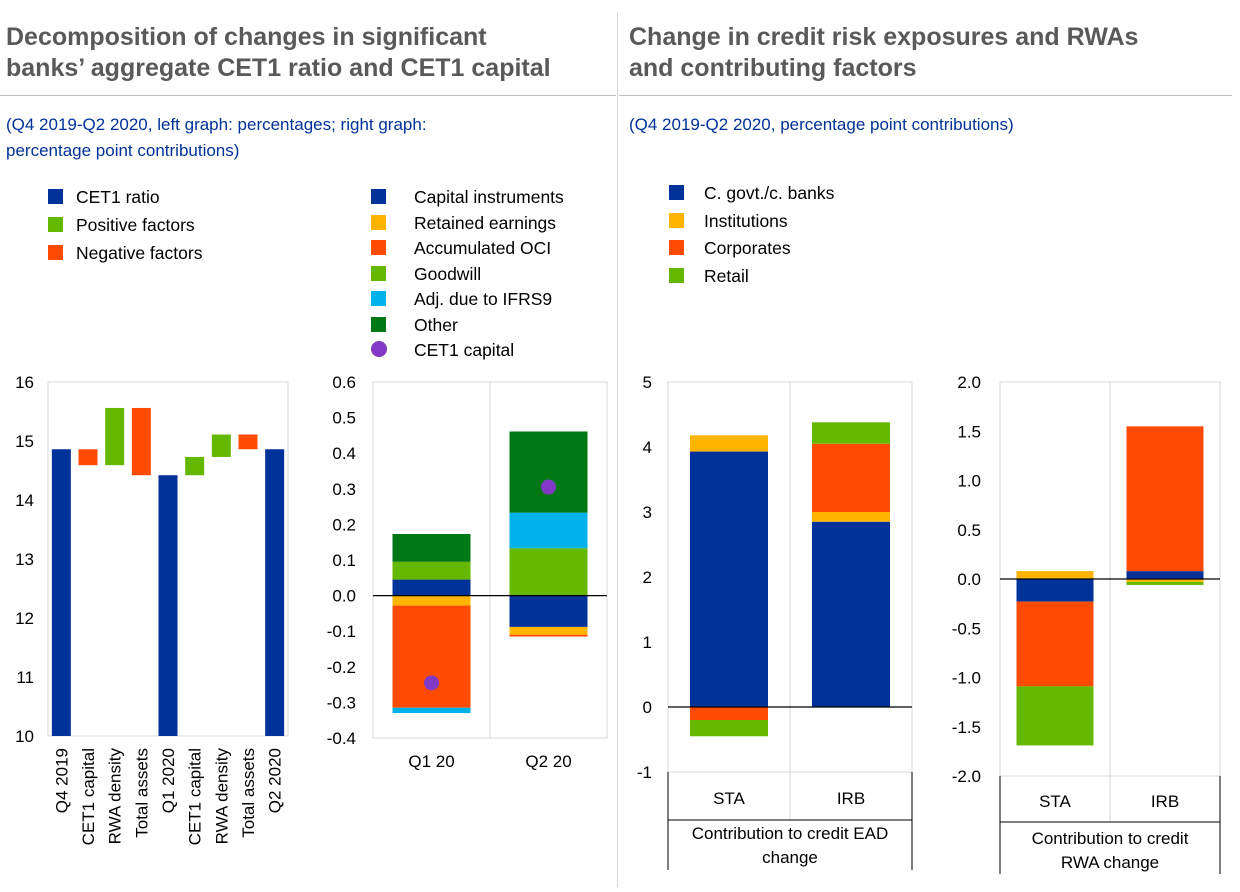 Image resolution: width=1240 pixels, height=892 pixels. Describe the element at coordinates (344, 453) in the screenshot. I see `y-tick-label: 0.4` at that location.